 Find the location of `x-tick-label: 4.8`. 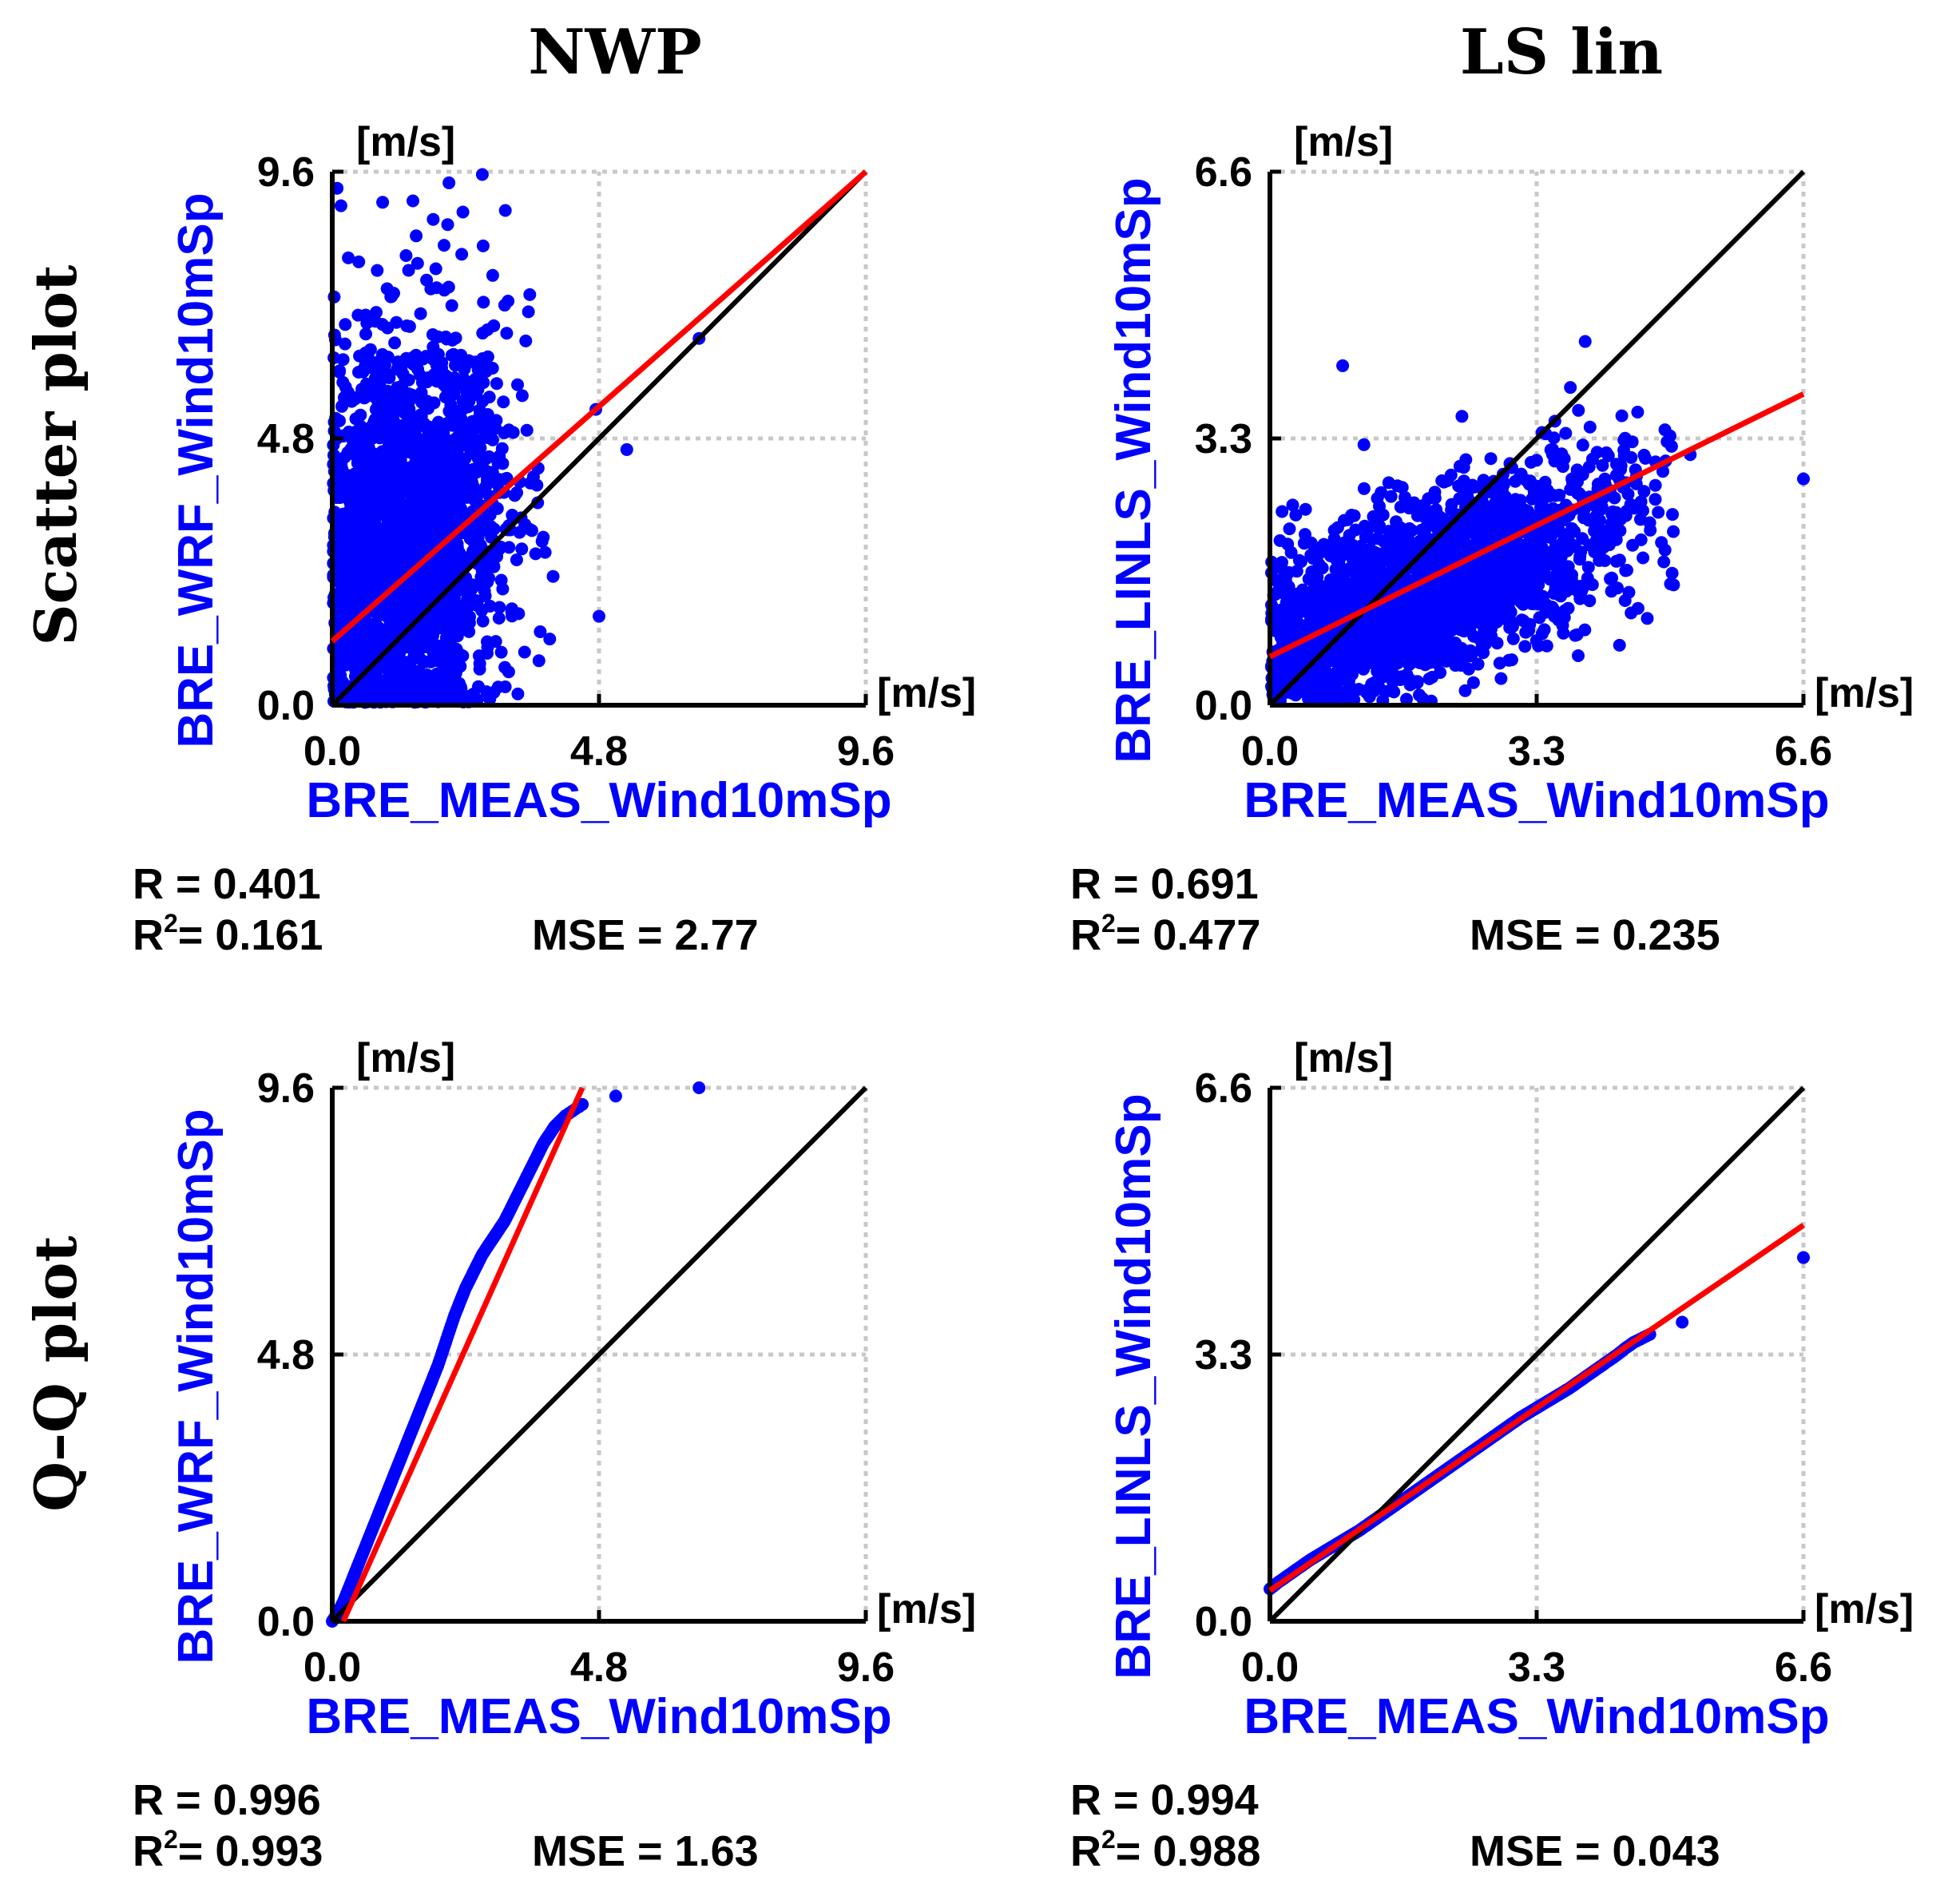

x-tick-label: 4.8 is located at coordinates (599, 1667).